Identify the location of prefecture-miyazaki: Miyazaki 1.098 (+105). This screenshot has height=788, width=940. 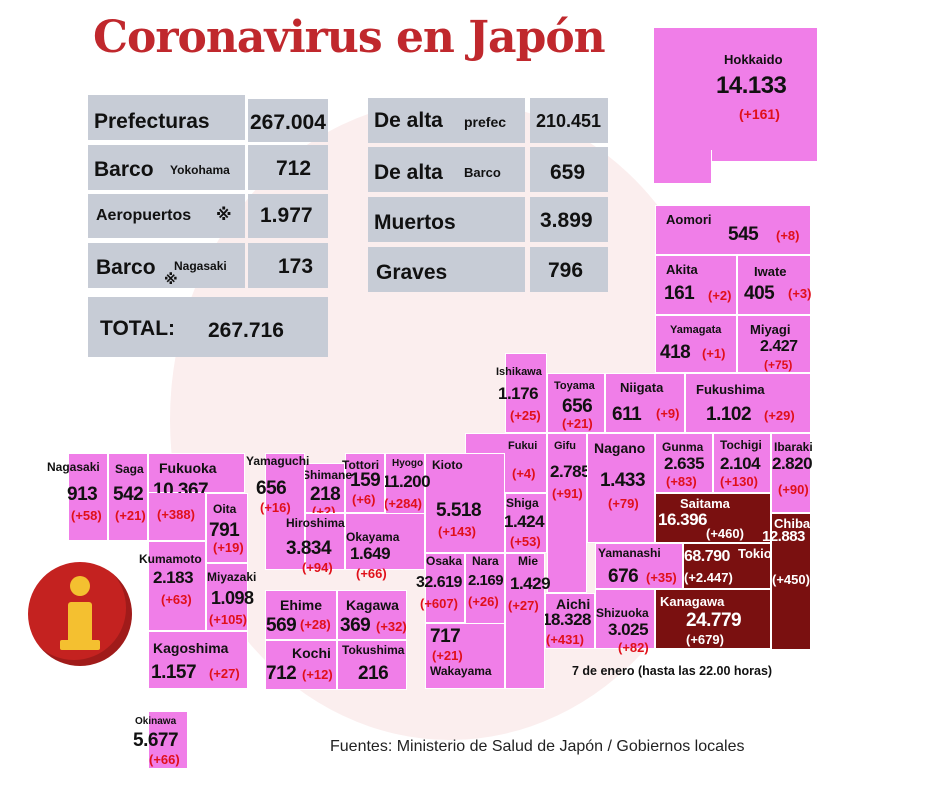
(231, 597).